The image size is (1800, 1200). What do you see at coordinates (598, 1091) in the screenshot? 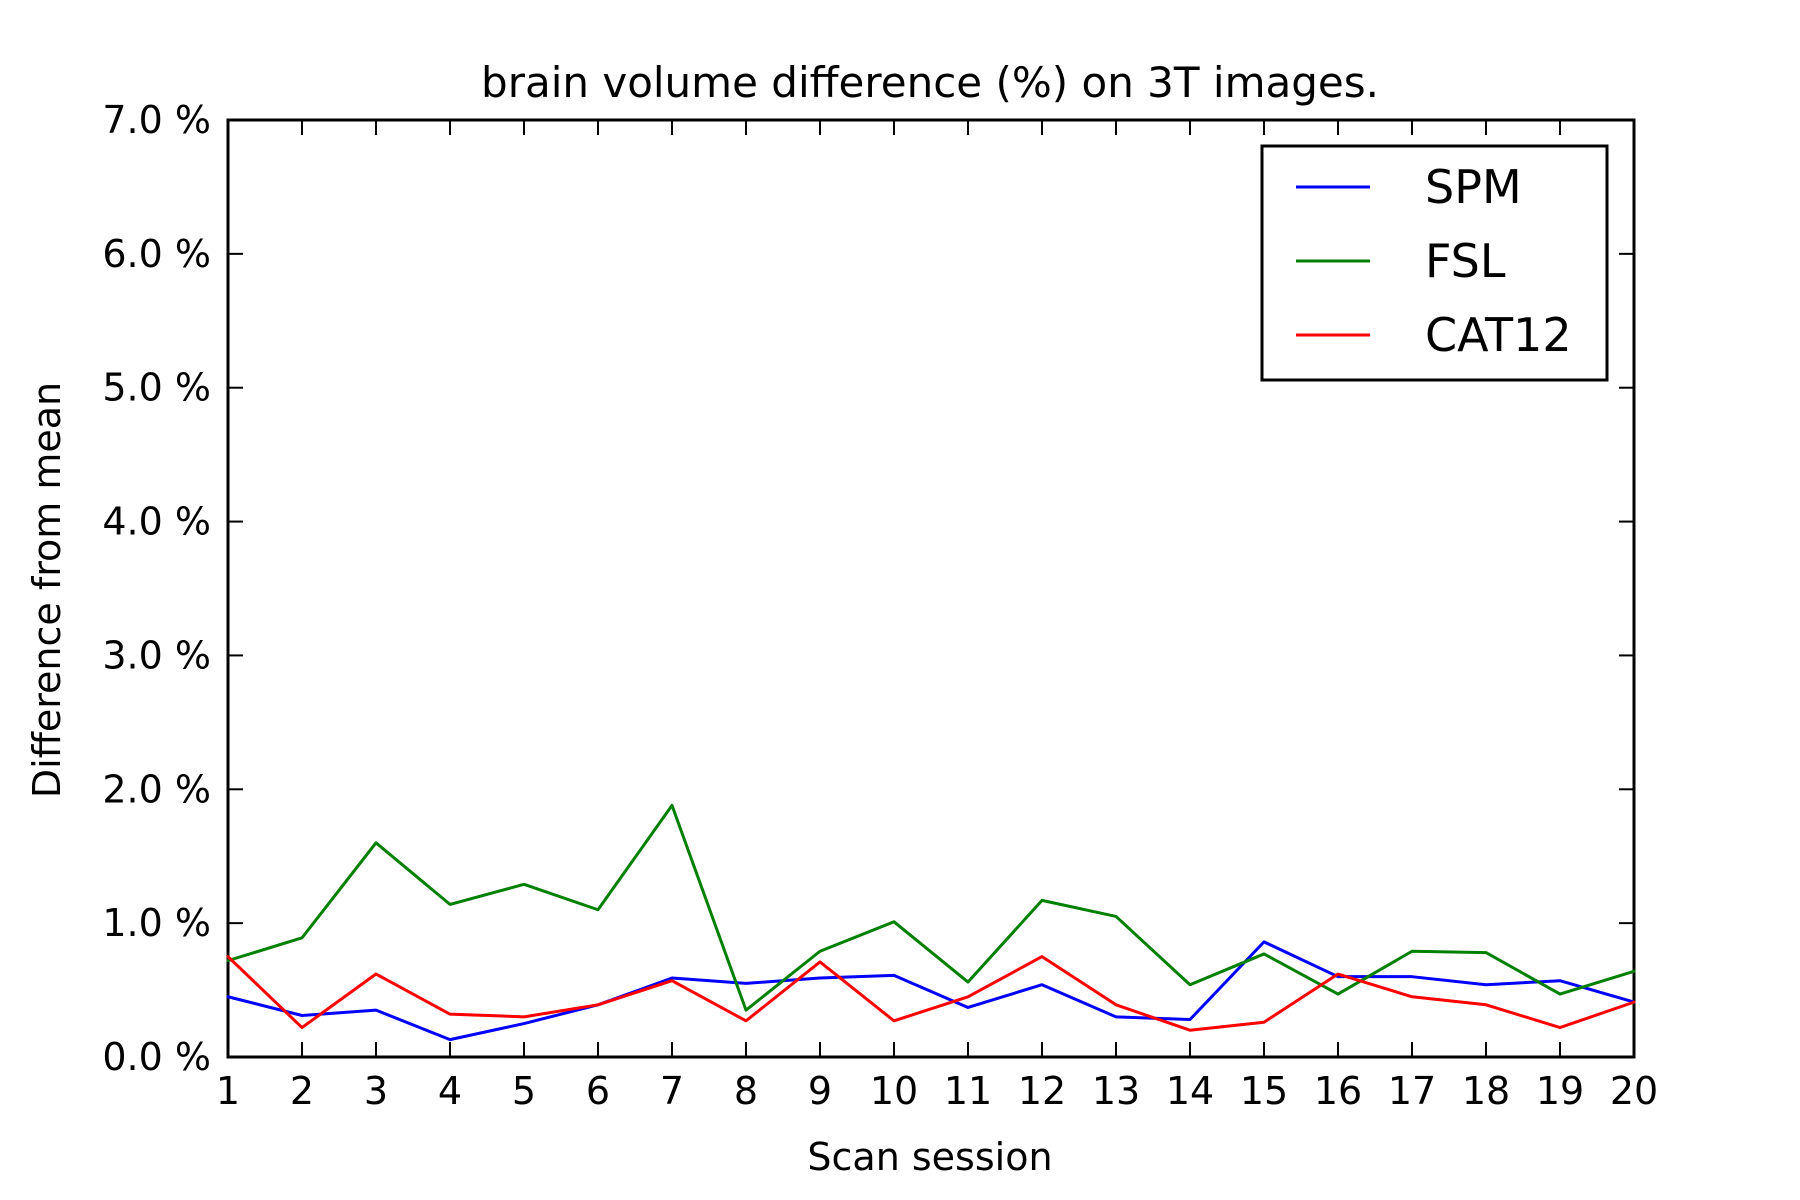
I see `x-tick-label: 6` at bounding box center [598, 1091].